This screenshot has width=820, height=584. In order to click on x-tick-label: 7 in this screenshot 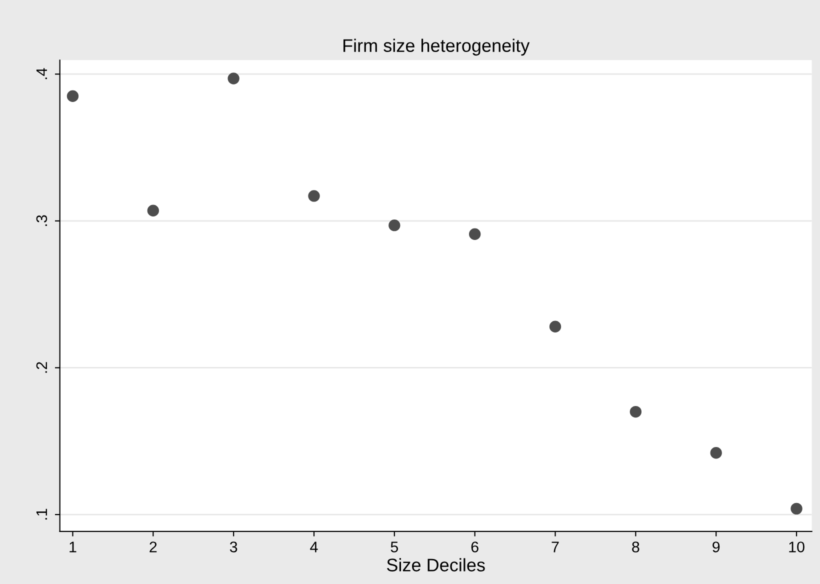, I will do `click(555, 547)`.